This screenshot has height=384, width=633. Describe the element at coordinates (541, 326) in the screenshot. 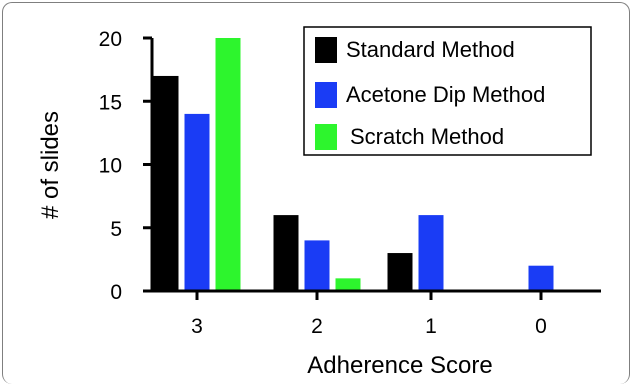

I see `x-tick-label: 0` at that location.